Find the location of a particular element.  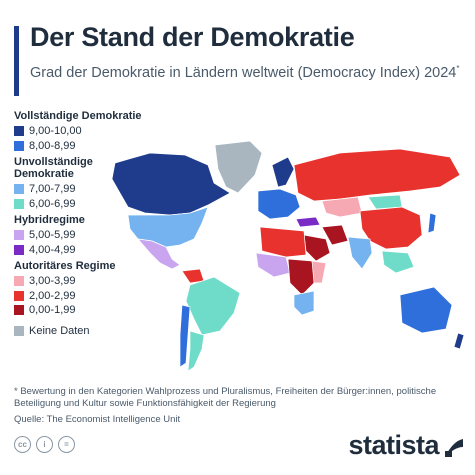

legend-group: Hybridregime 5,00-5,99 4,00-4,99 is located at coordinates (89, 235).